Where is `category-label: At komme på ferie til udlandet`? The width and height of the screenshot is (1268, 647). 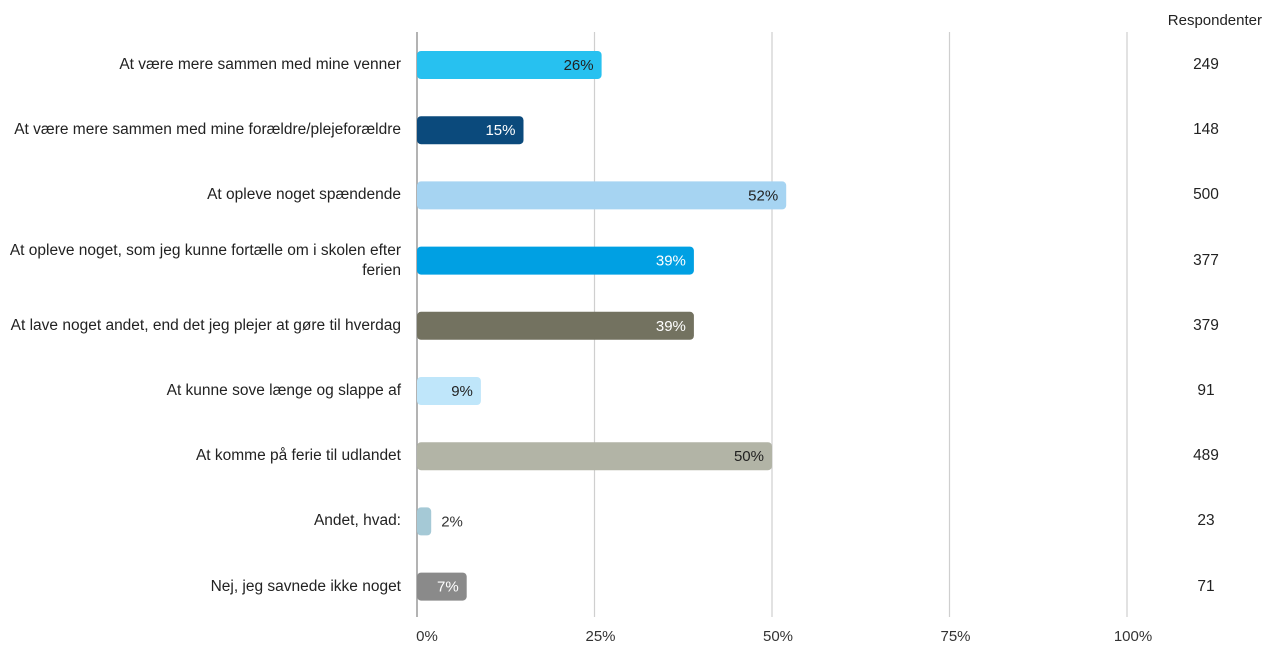
category-label: At komme på ferie til udlandet is located at coordinates (298, 456).